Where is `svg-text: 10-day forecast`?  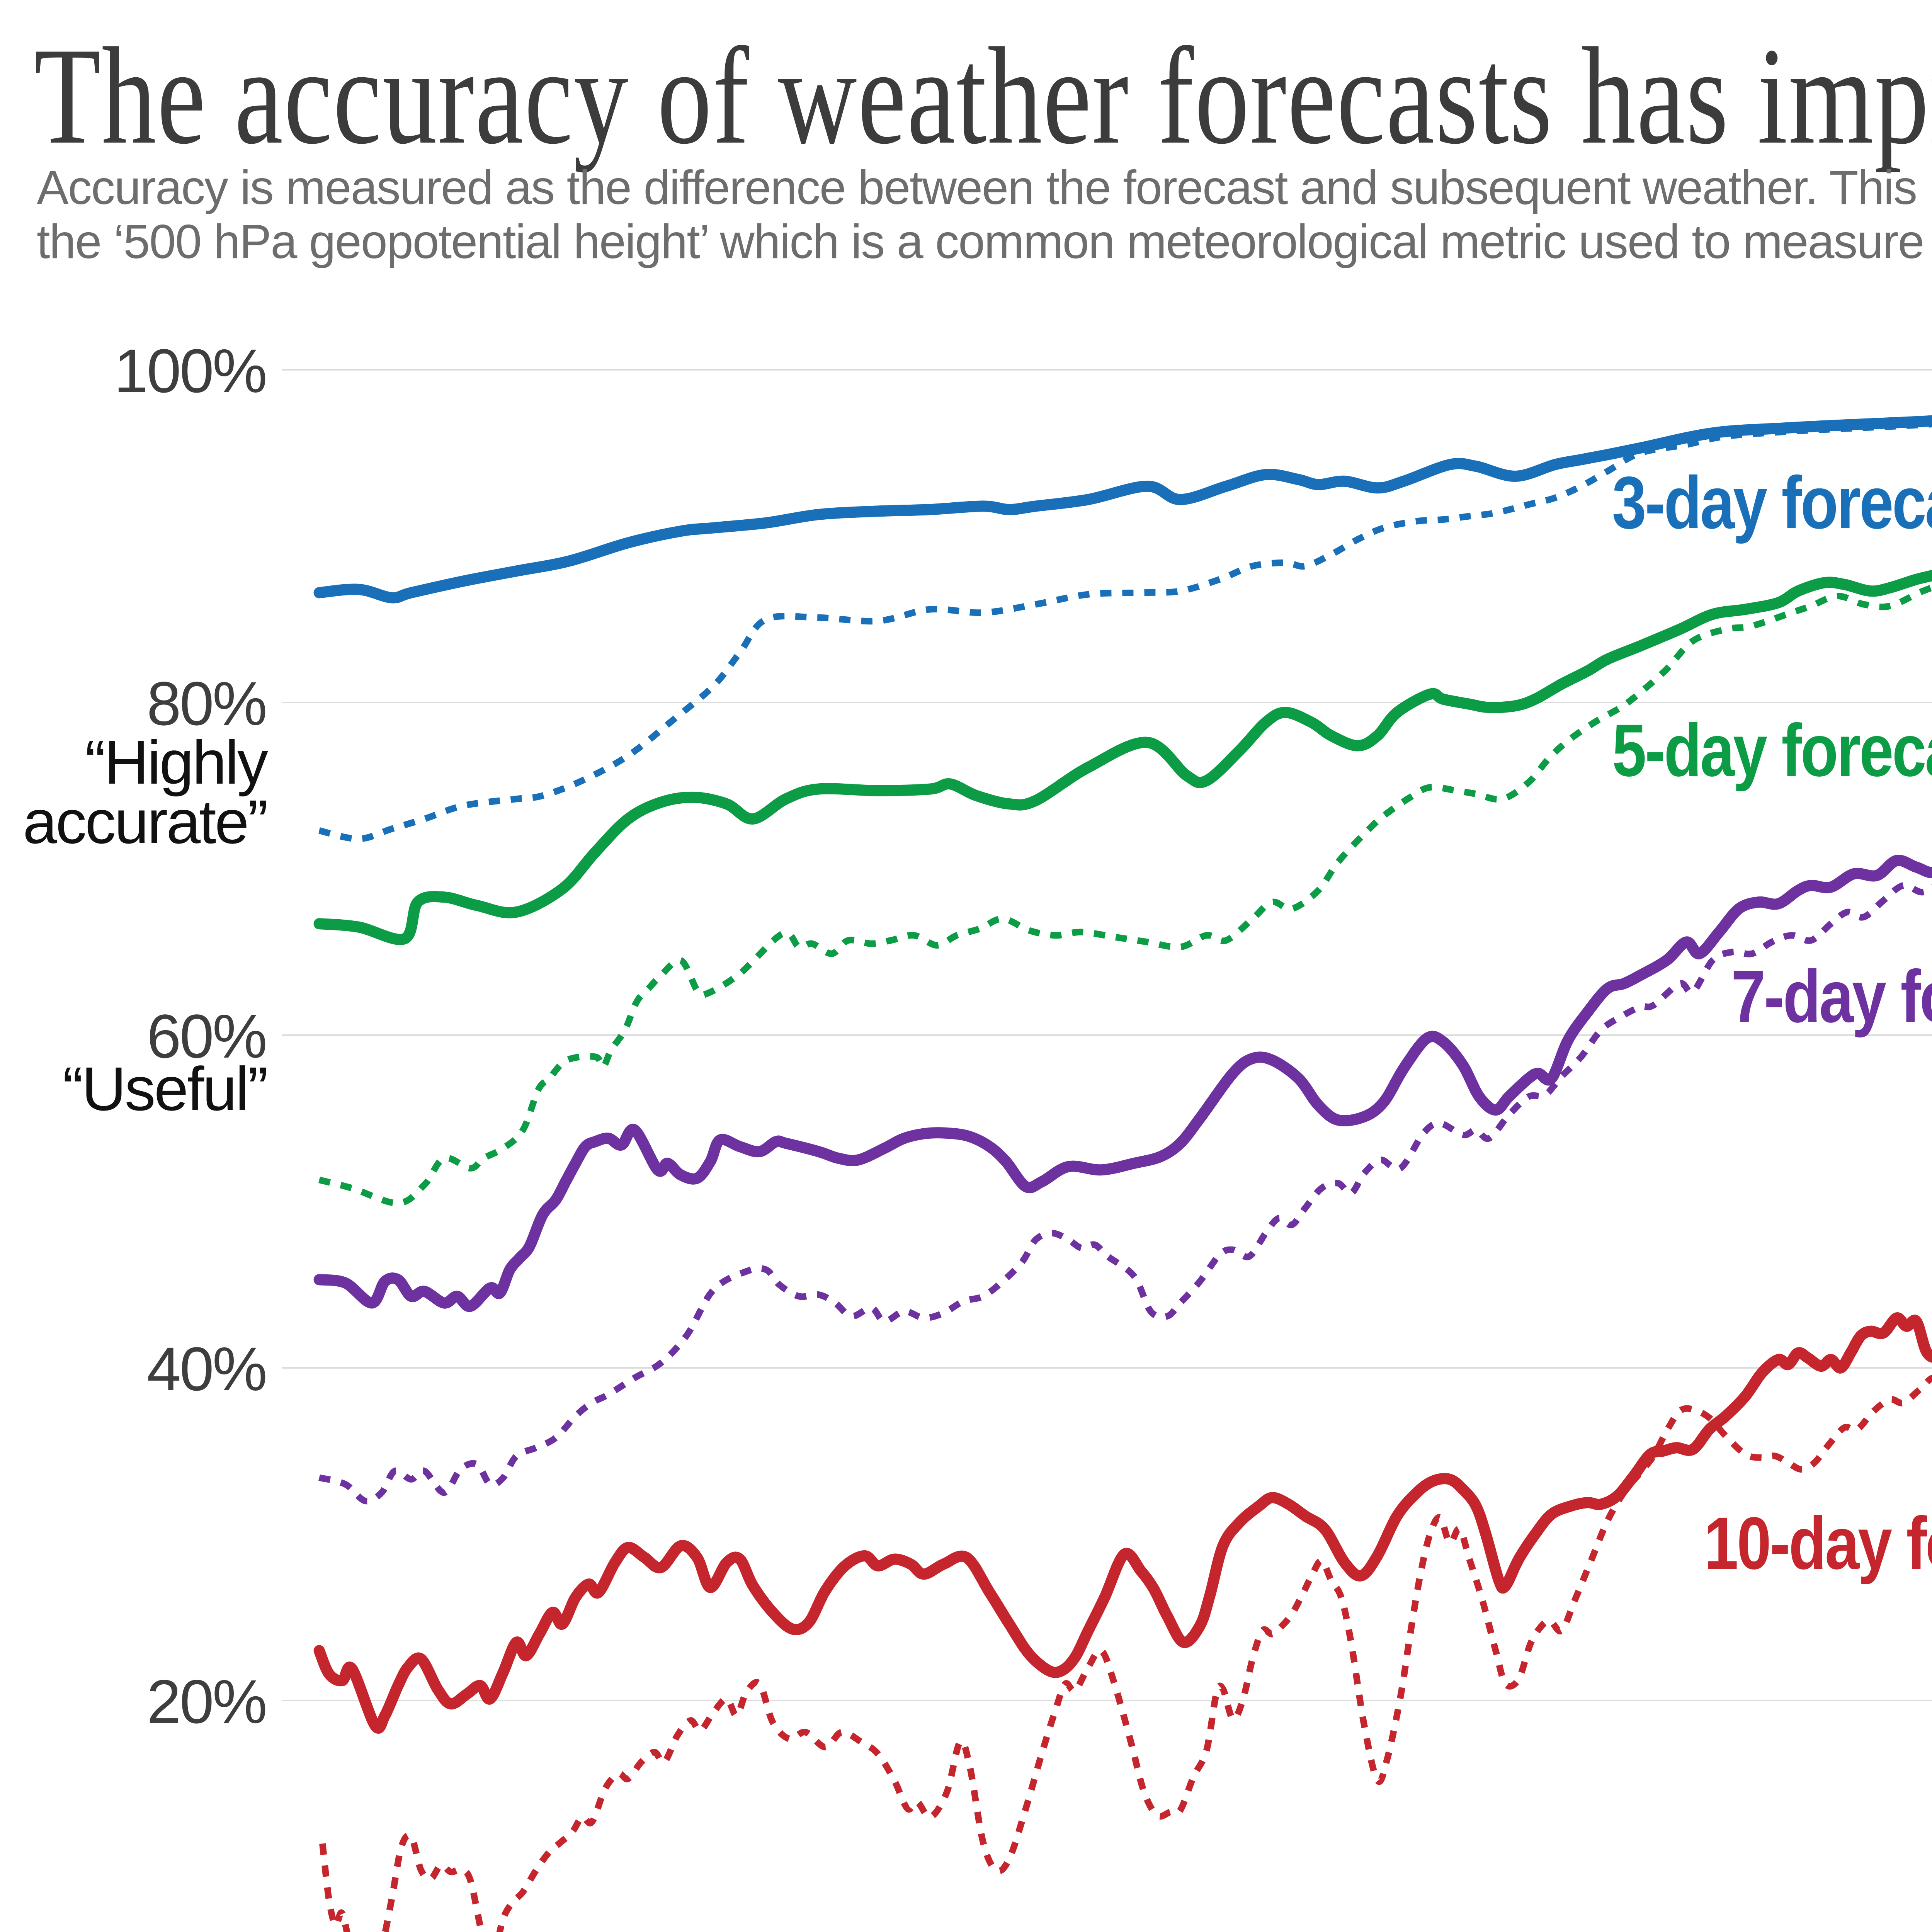
svg-text: 10-day forecast is located at coordinates (1818, 1544).